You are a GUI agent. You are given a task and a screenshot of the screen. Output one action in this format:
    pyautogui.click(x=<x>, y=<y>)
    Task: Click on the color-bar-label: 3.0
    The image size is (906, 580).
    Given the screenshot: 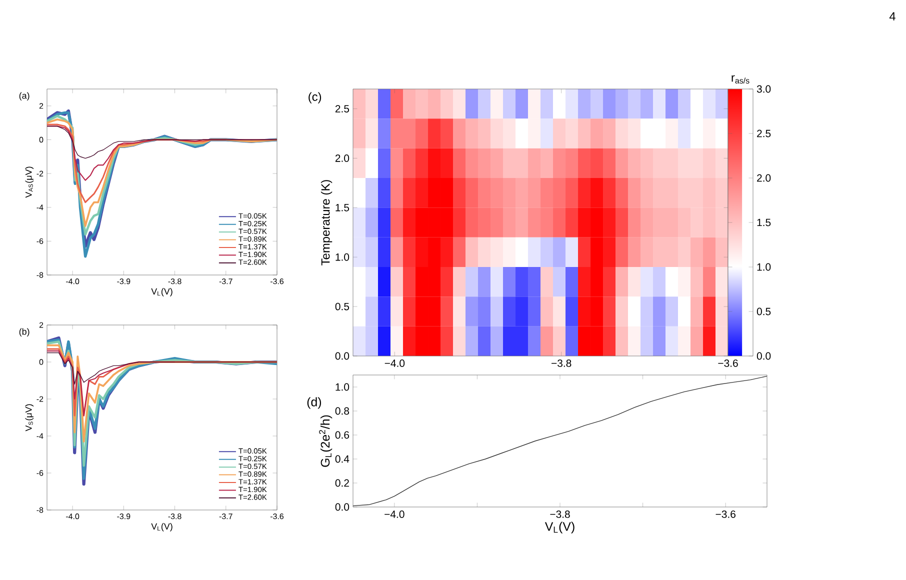 What is the action you would take?
    pyautogui.click(x=763, y=89)
    